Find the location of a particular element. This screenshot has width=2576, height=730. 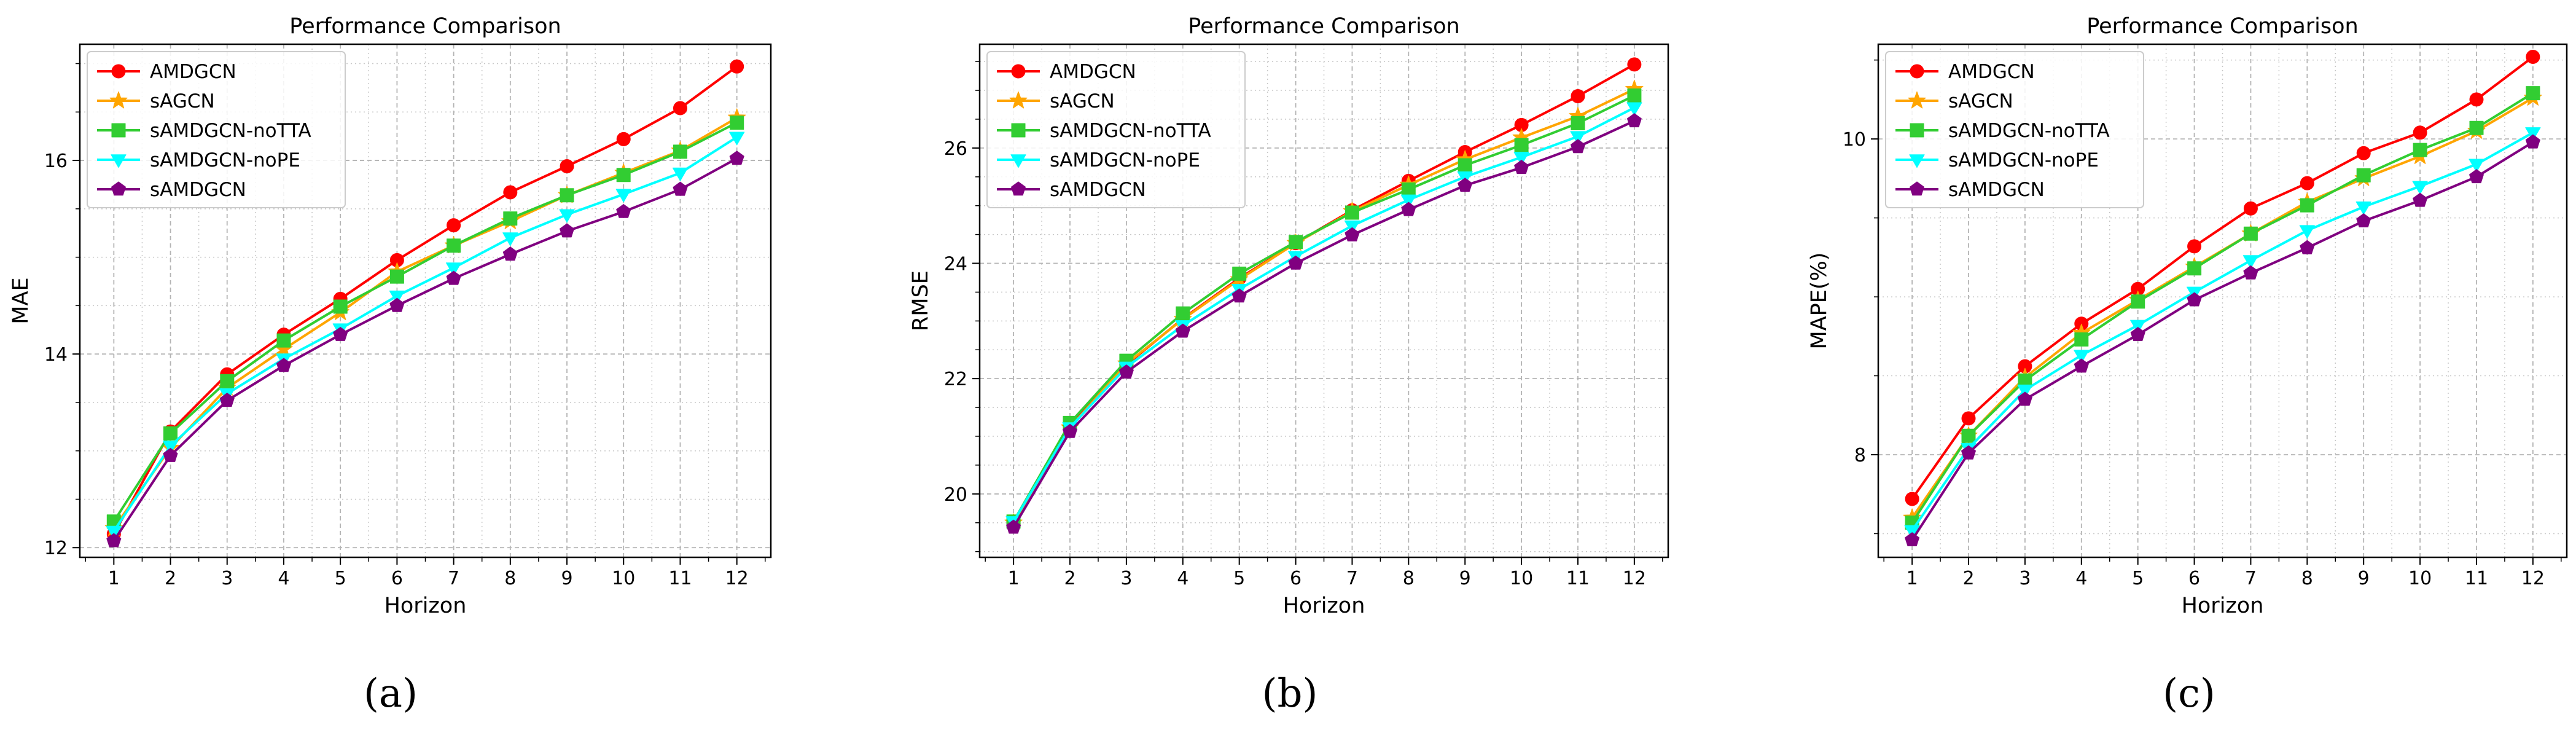

panel-caption: (b) is located at coordinates (1290, 693).